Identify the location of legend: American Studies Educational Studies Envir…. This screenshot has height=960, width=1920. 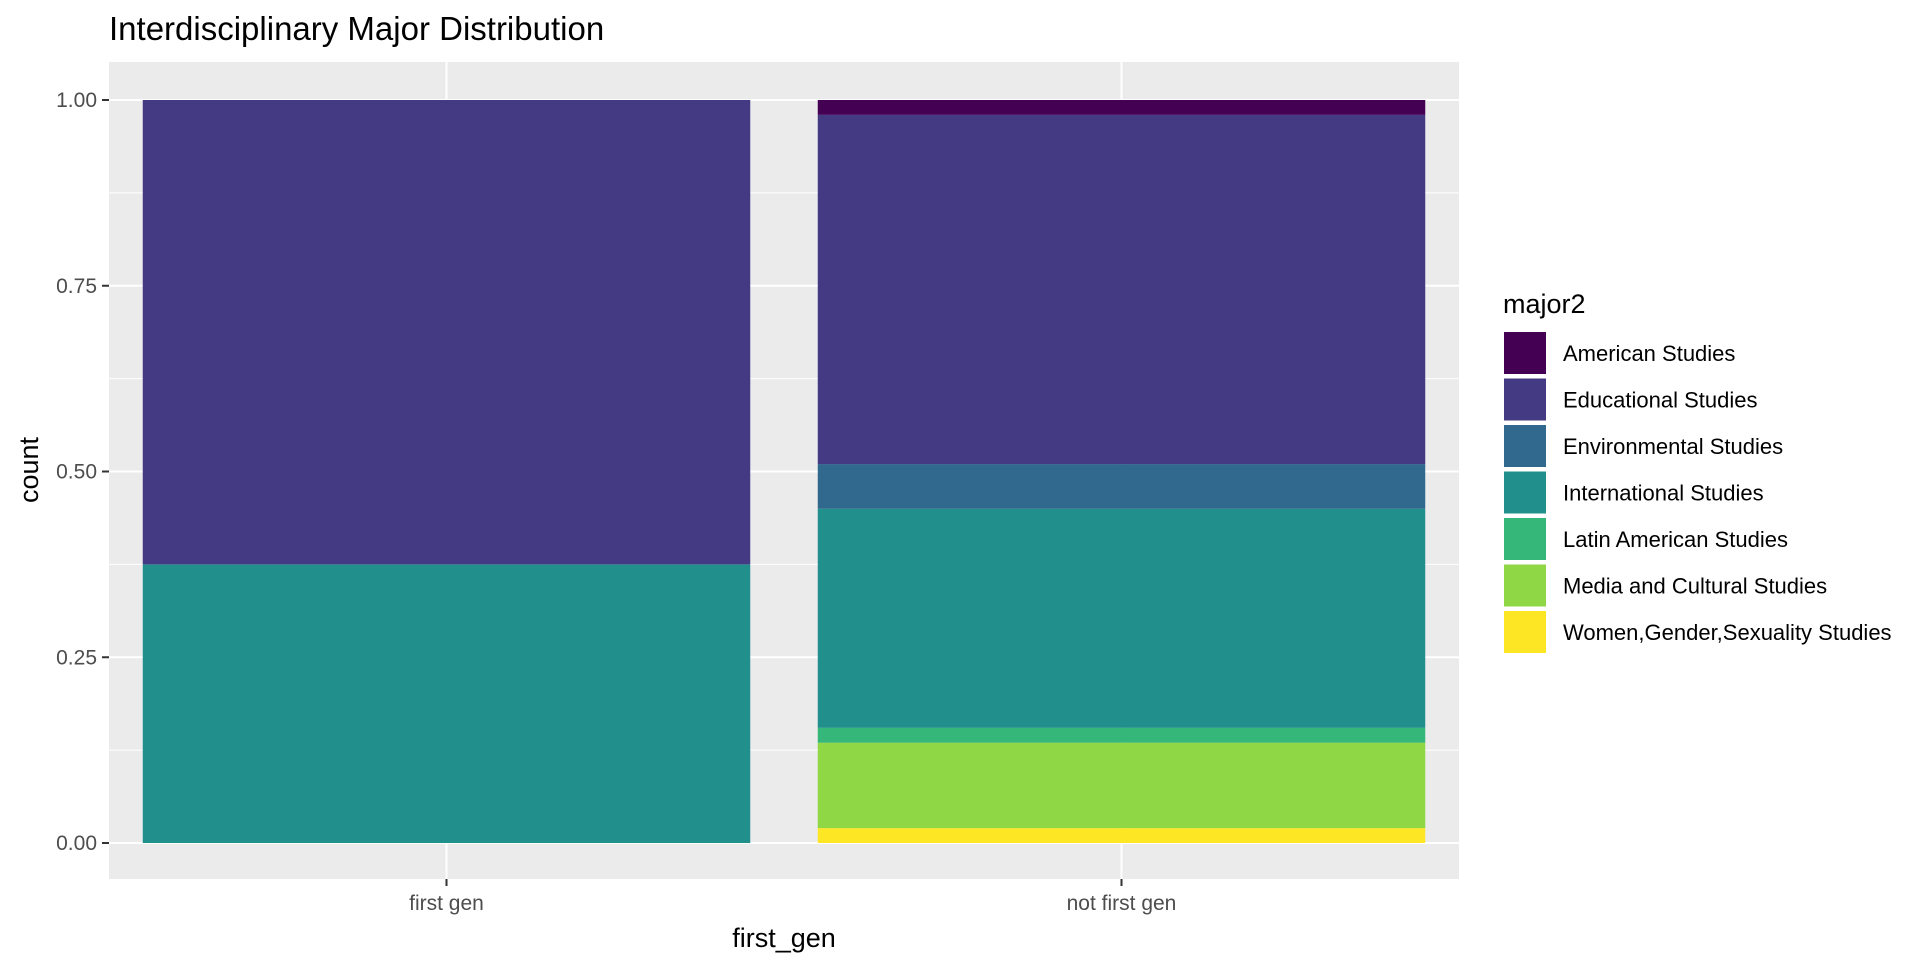
(1697, 492).